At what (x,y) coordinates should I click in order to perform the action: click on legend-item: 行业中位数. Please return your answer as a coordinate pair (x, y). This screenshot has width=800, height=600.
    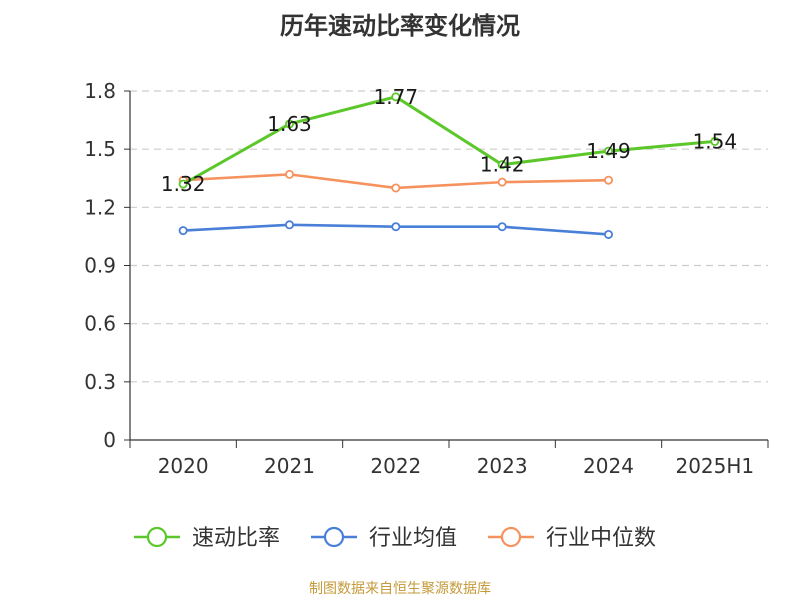
    Looking at the image, I should click on (572, 538).